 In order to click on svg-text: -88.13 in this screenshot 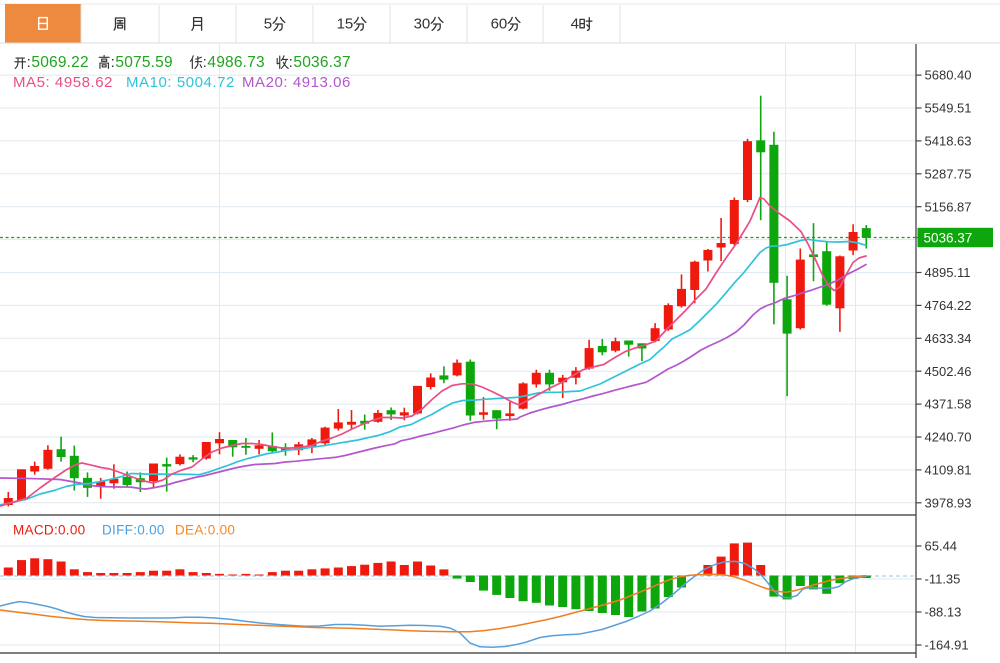, I will do `click(943, 612)`.